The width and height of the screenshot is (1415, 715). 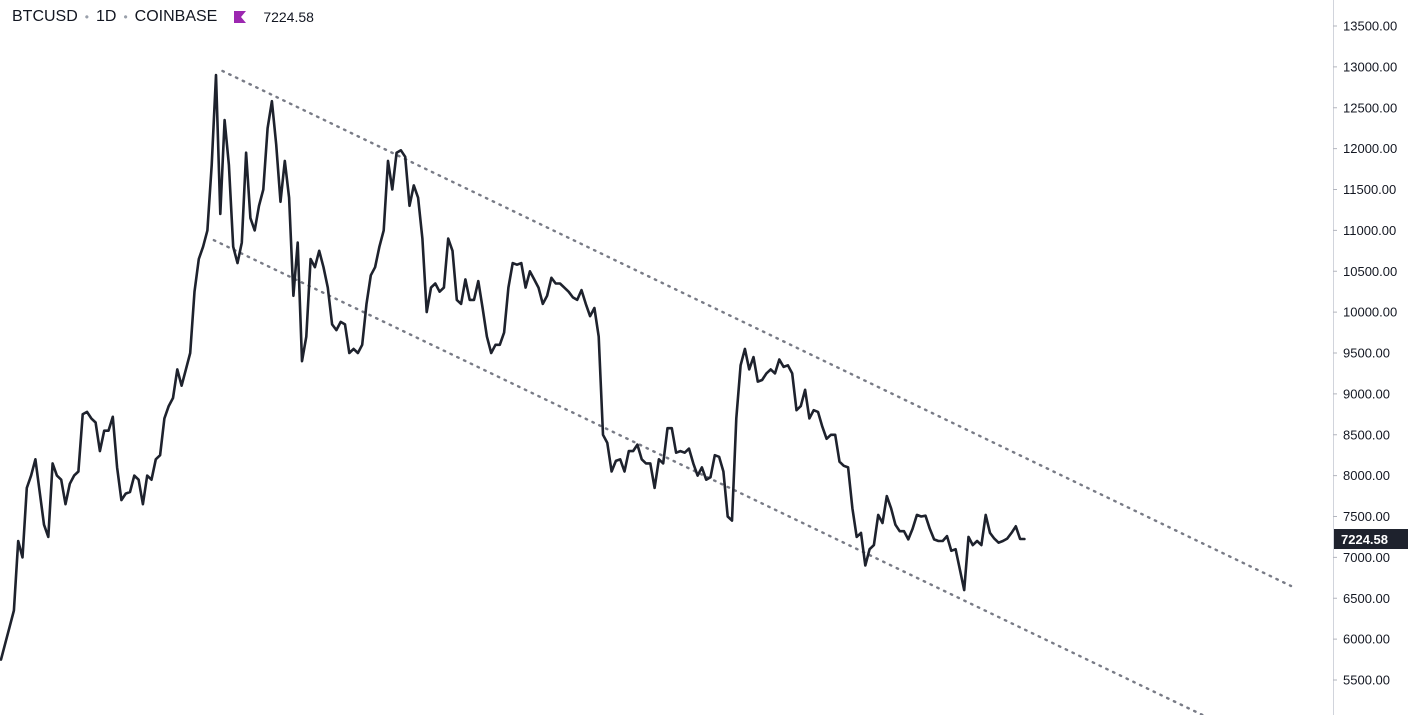 What do you see at coordinates (1366, 434) in the screenshot?
I see `y-tick-label: 8500.00` at bounding box center [1366, 434].